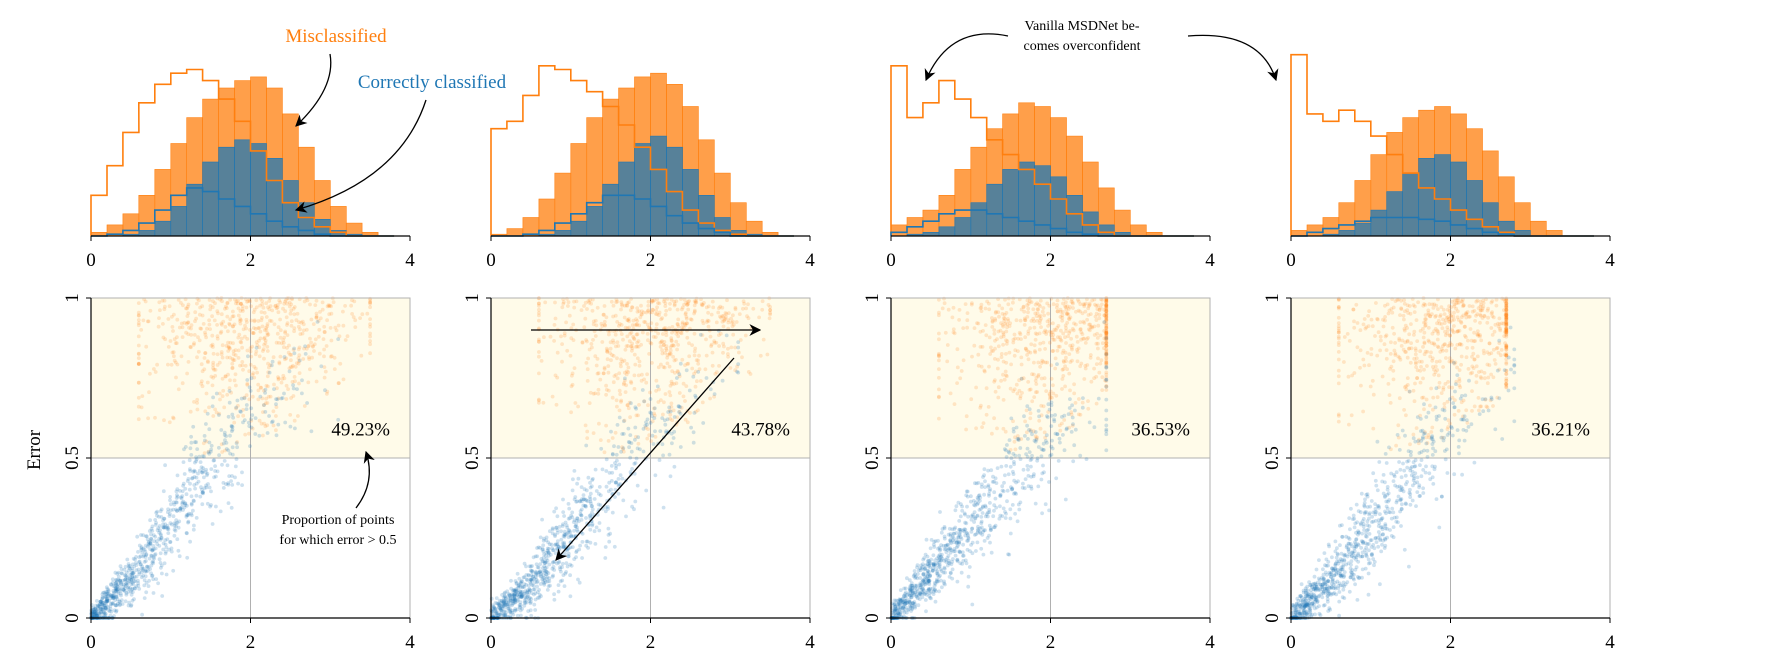 The image size is (1774, 650). Describe the element at coordinates (1160, 430) in the screenshot. I see `scatter3-proportion-label: 36.53%` at that location.